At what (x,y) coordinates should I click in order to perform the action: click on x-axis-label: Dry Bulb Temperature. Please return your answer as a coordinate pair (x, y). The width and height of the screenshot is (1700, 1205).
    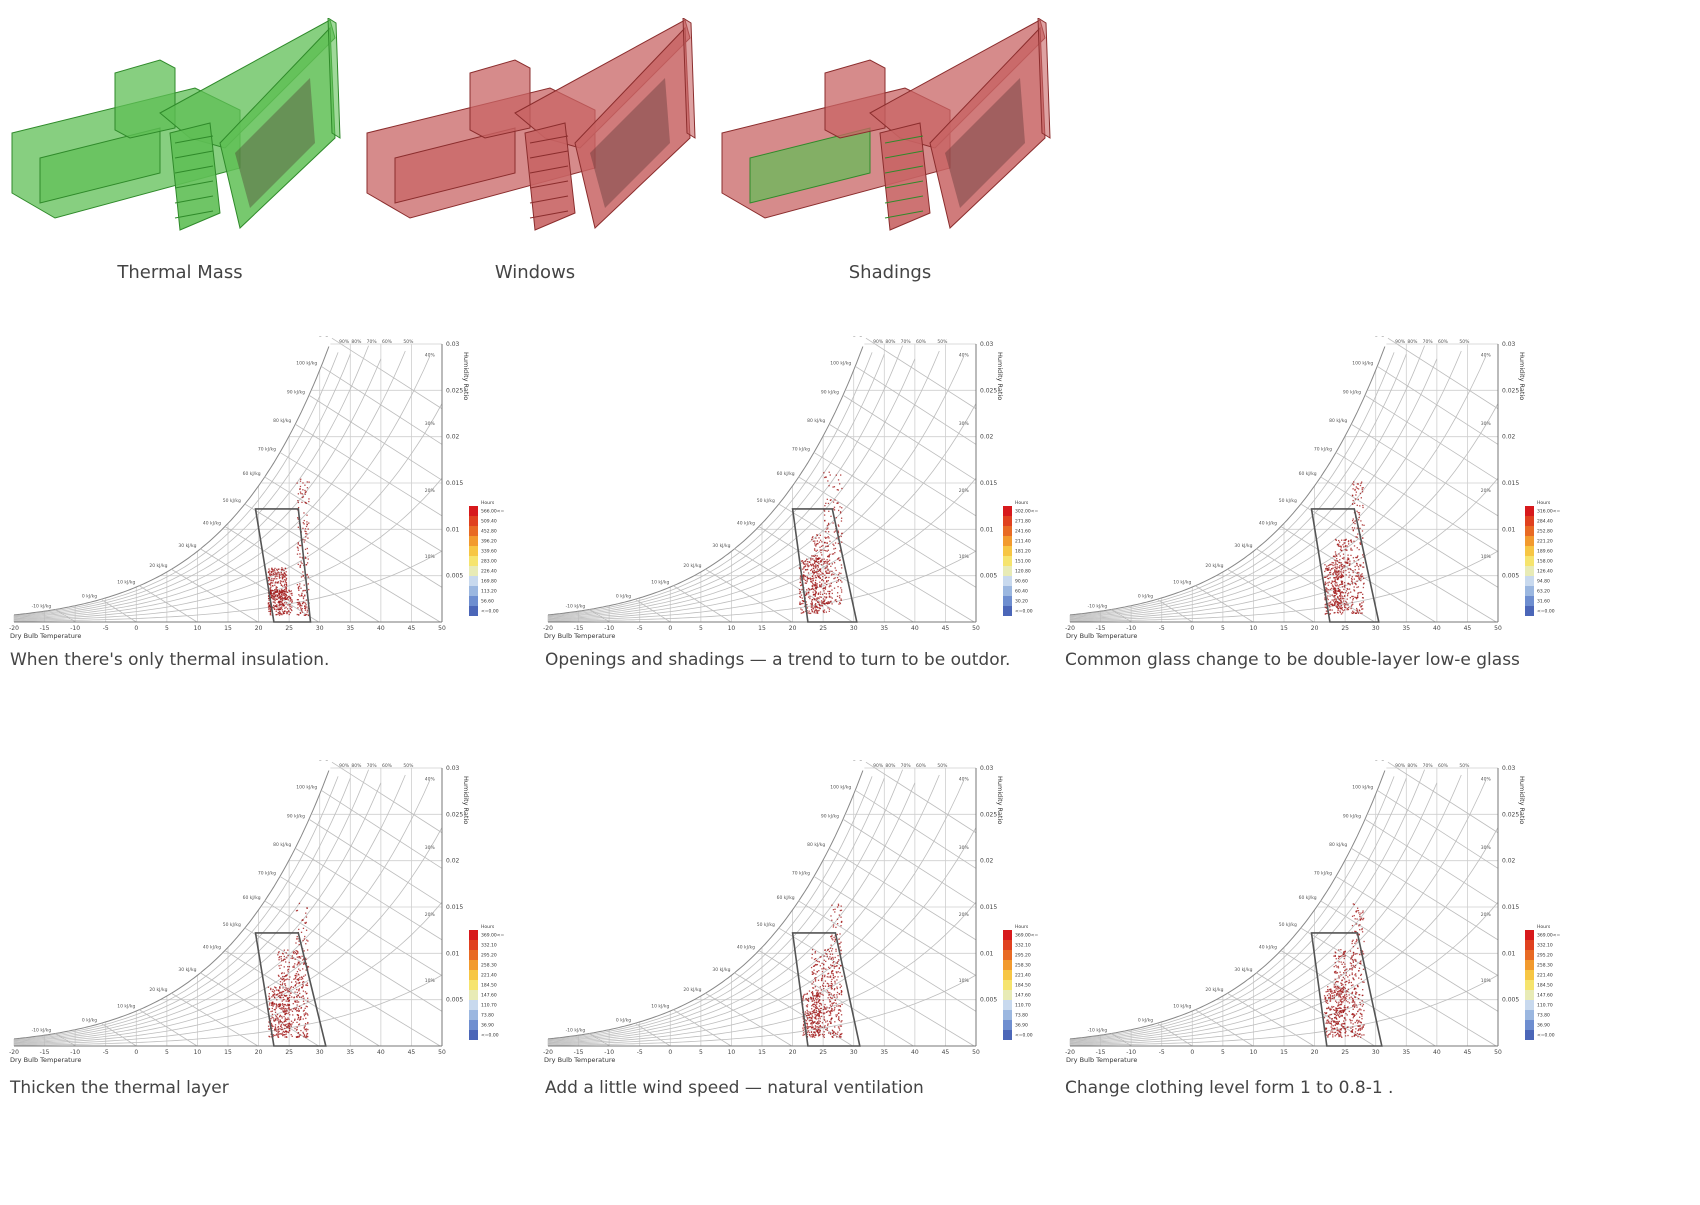
    Looking at the image, I should click on (1101, 636).